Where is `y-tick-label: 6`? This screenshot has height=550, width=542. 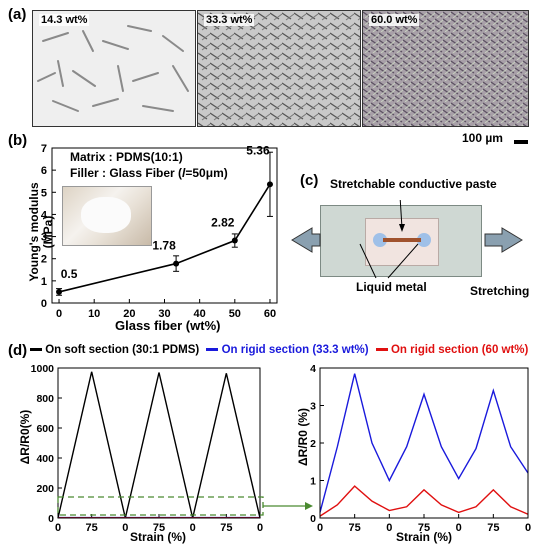 y-tick-label: 6 is located at coordinates (44, 171).